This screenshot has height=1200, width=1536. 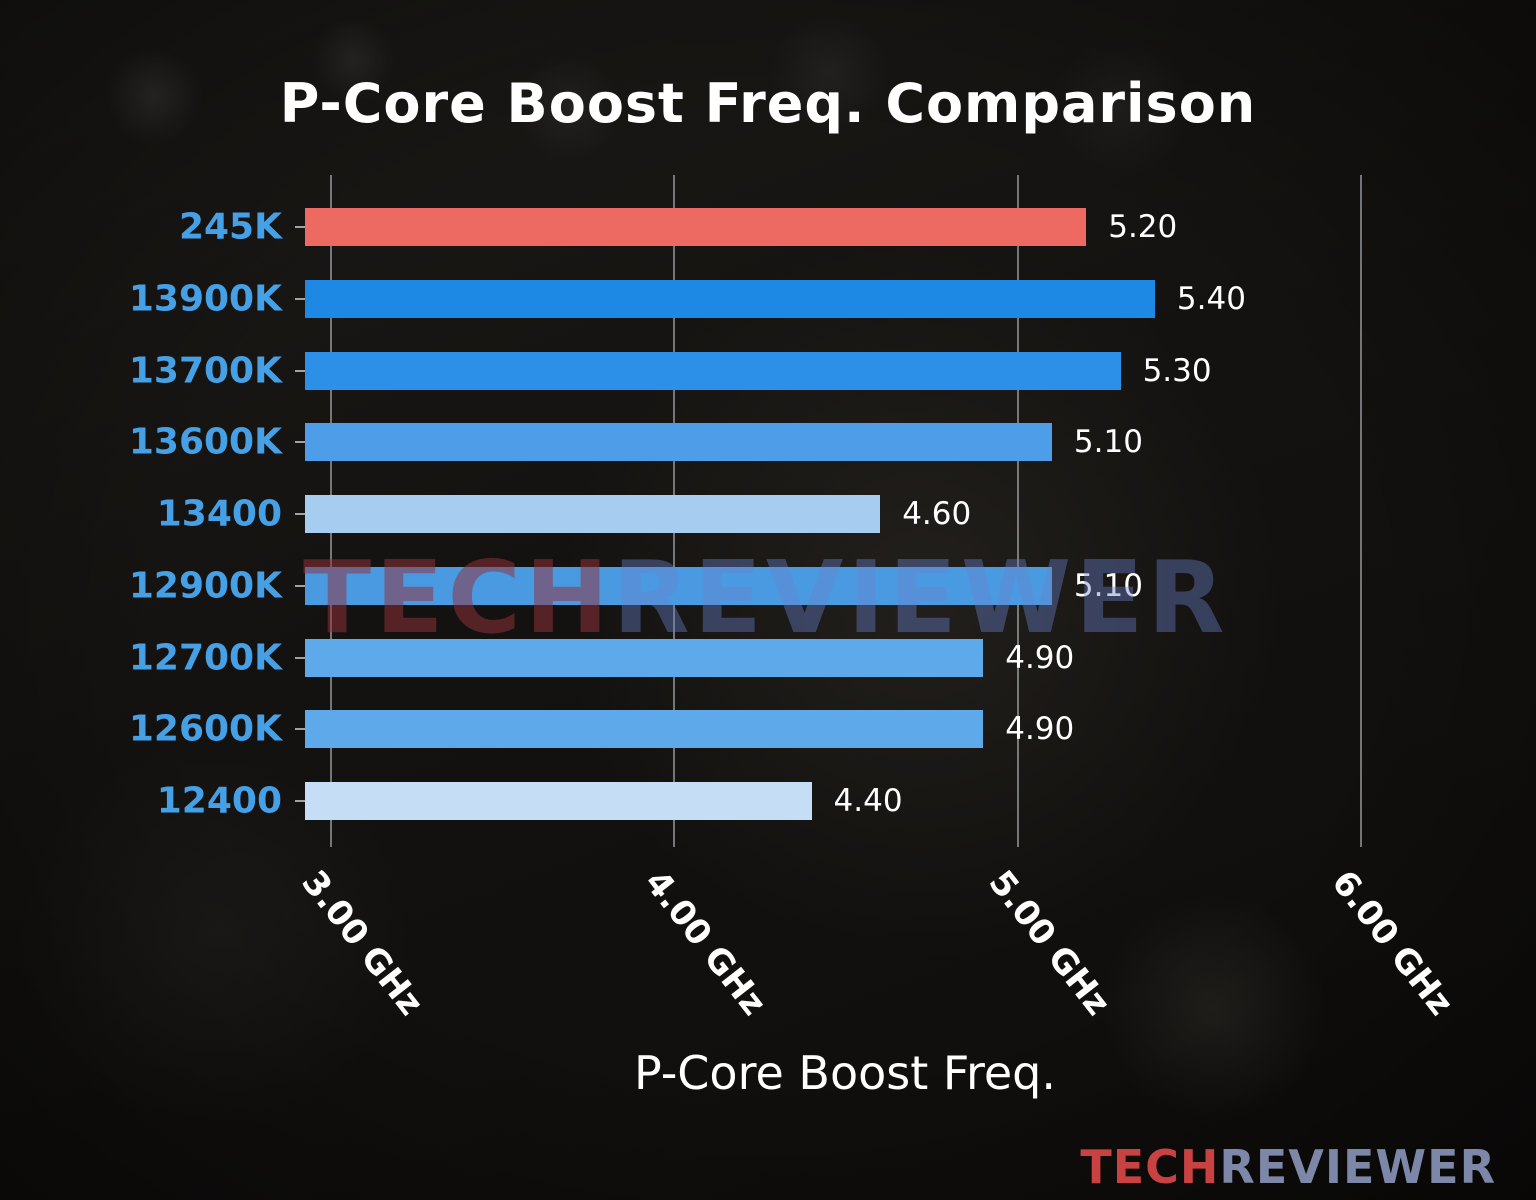 What do you see at coordinates (230, 227) in the screenshot?
I see `category-label-245k: 245K` at bounding box center [230, 227].